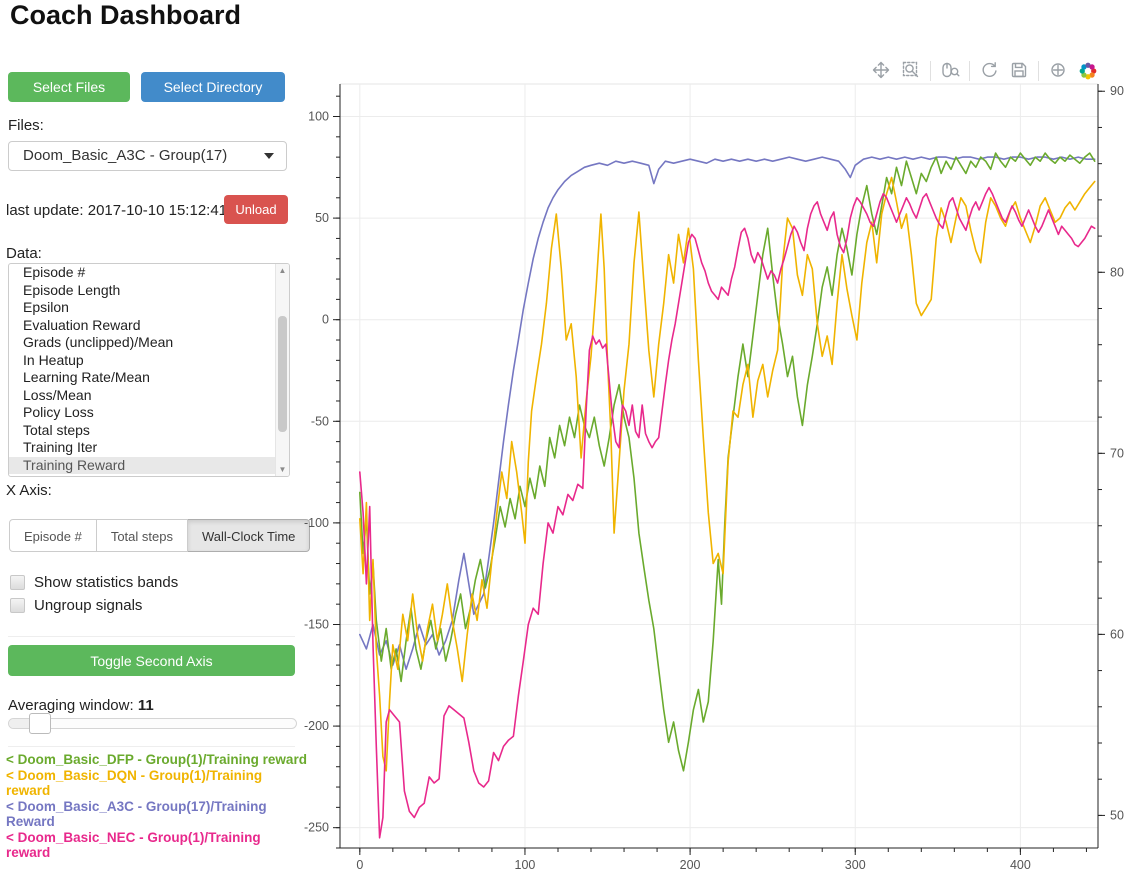  What do you see at coordinates (152, 723) in the screenshot?
I see `averaging-window-slider` at bounding box center [152, 723].